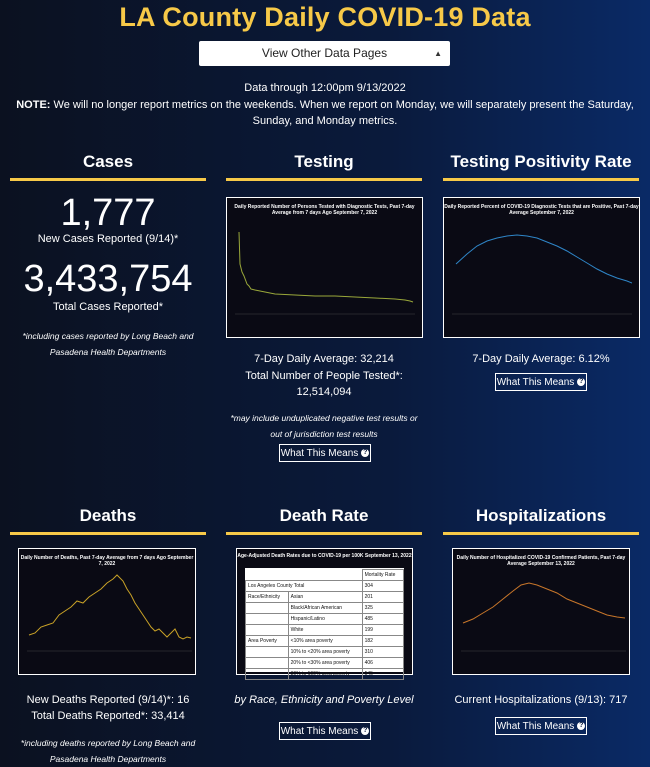 Image resolution: width=650 pixels, height=767 pixels. Describe the element at coordinates (543, 617) in the screenshot. I see `hosp-chart-plot` at that location.